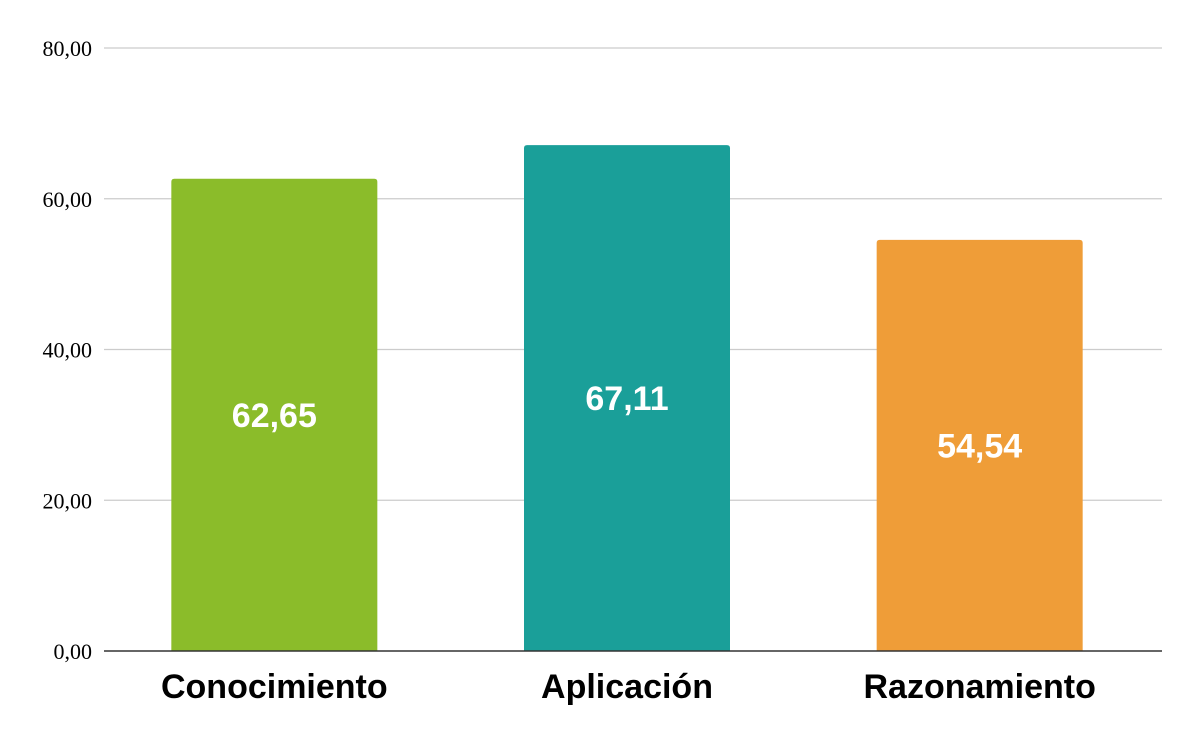 This screenshot has width=1200, height=742. What do you see at coordinates (68, 500) in the screenshot?
I see `y-tick-label: 20,00` at bounding box center [68, 500].